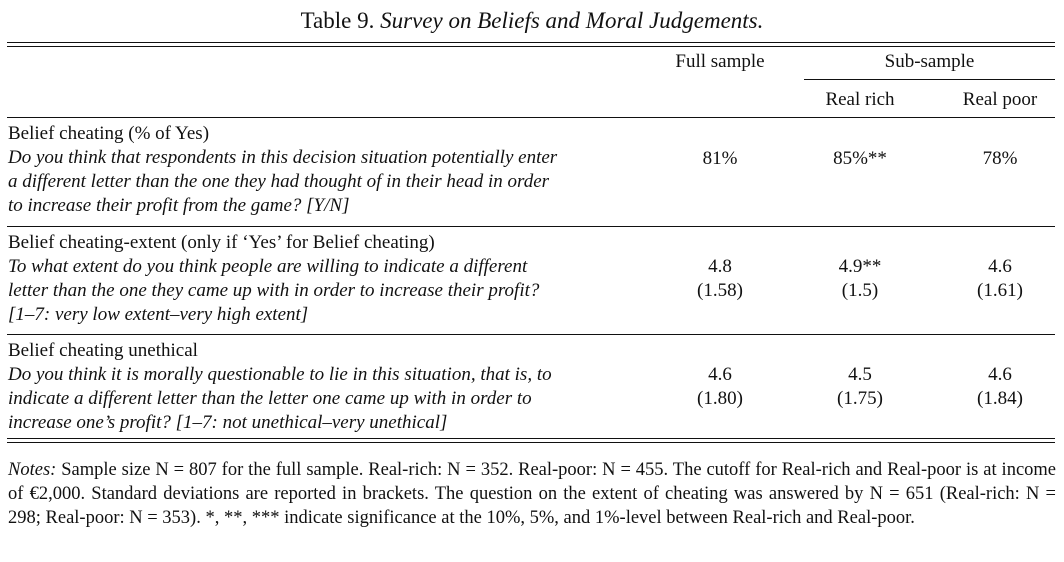  What do you see at coordinates (720, 266) in the screenshot?
I see `cell-full: 4.8` at bounding box center [720, 266].